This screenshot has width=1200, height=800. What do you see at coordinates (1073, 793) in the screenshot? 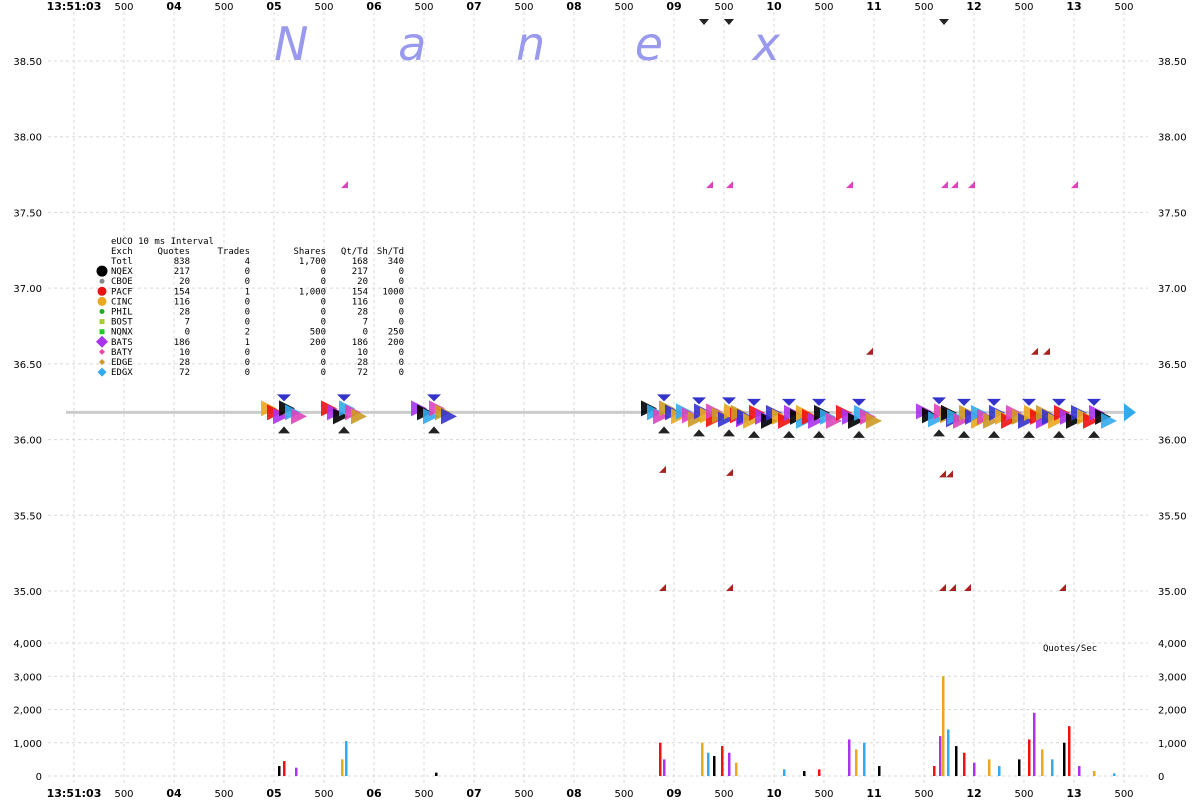
I see `time-tick-label: 13` at bounding box center [1073, 793].